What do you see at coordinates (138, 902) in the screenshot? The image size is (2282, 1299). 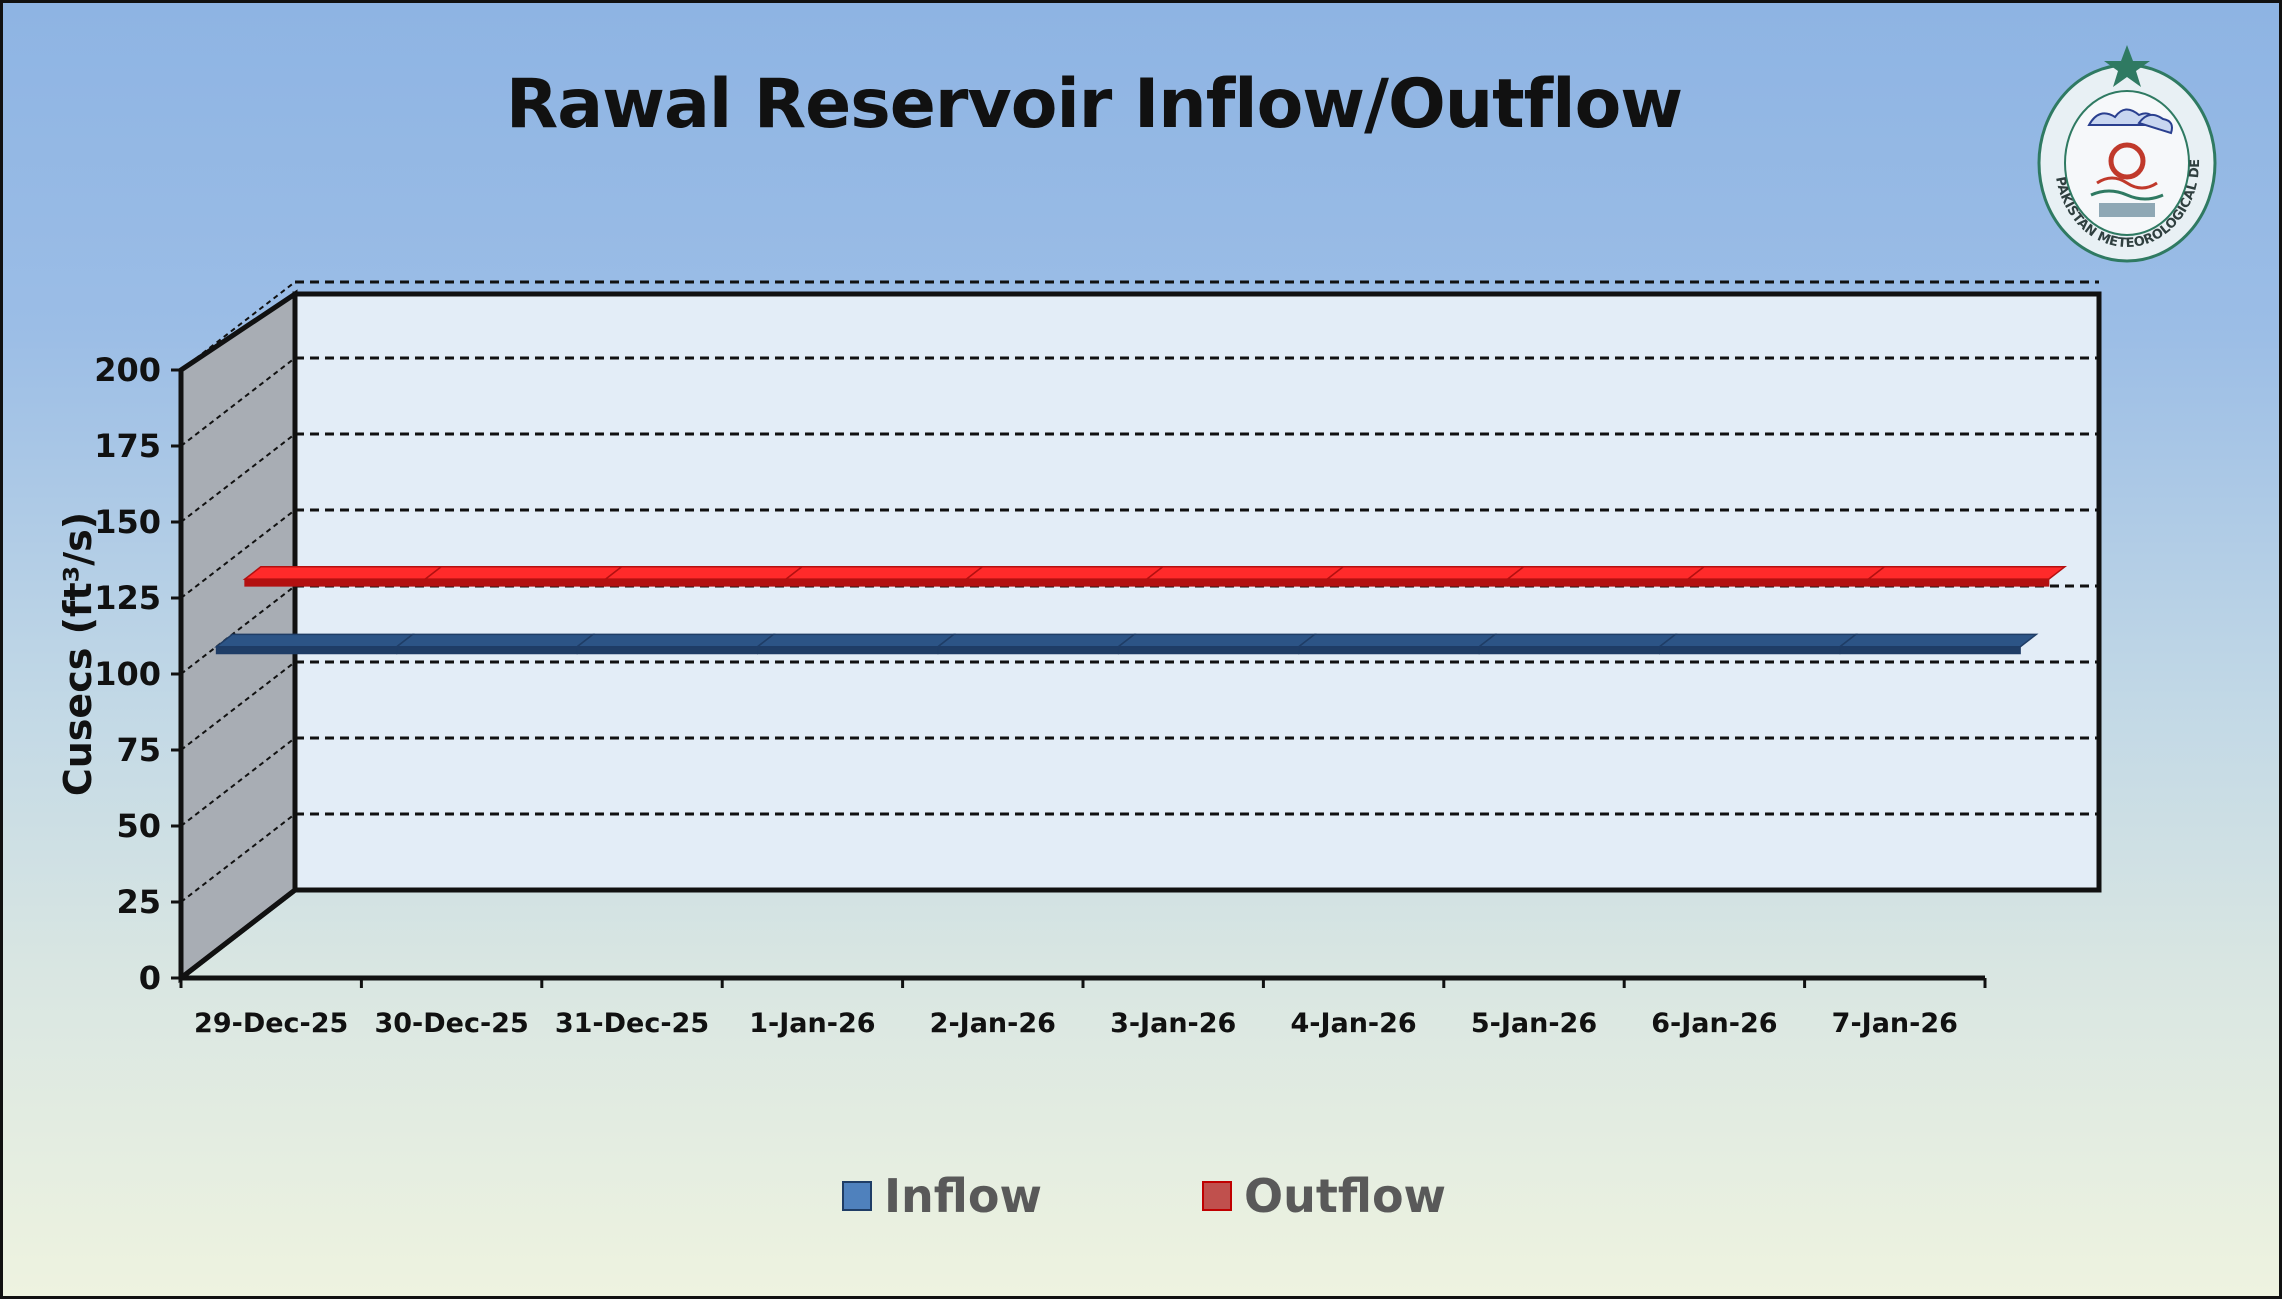 I see `y-tick-label: 25` at bounding box center [138, 902].